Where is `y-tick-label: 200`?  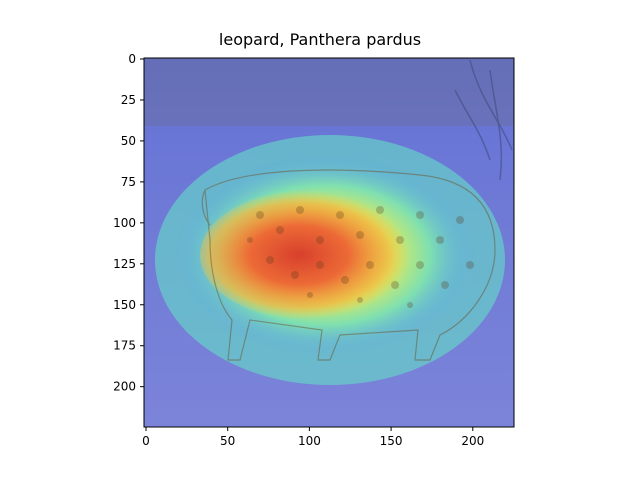
y-tick-label: 200 is located at coordinates (124, 387).